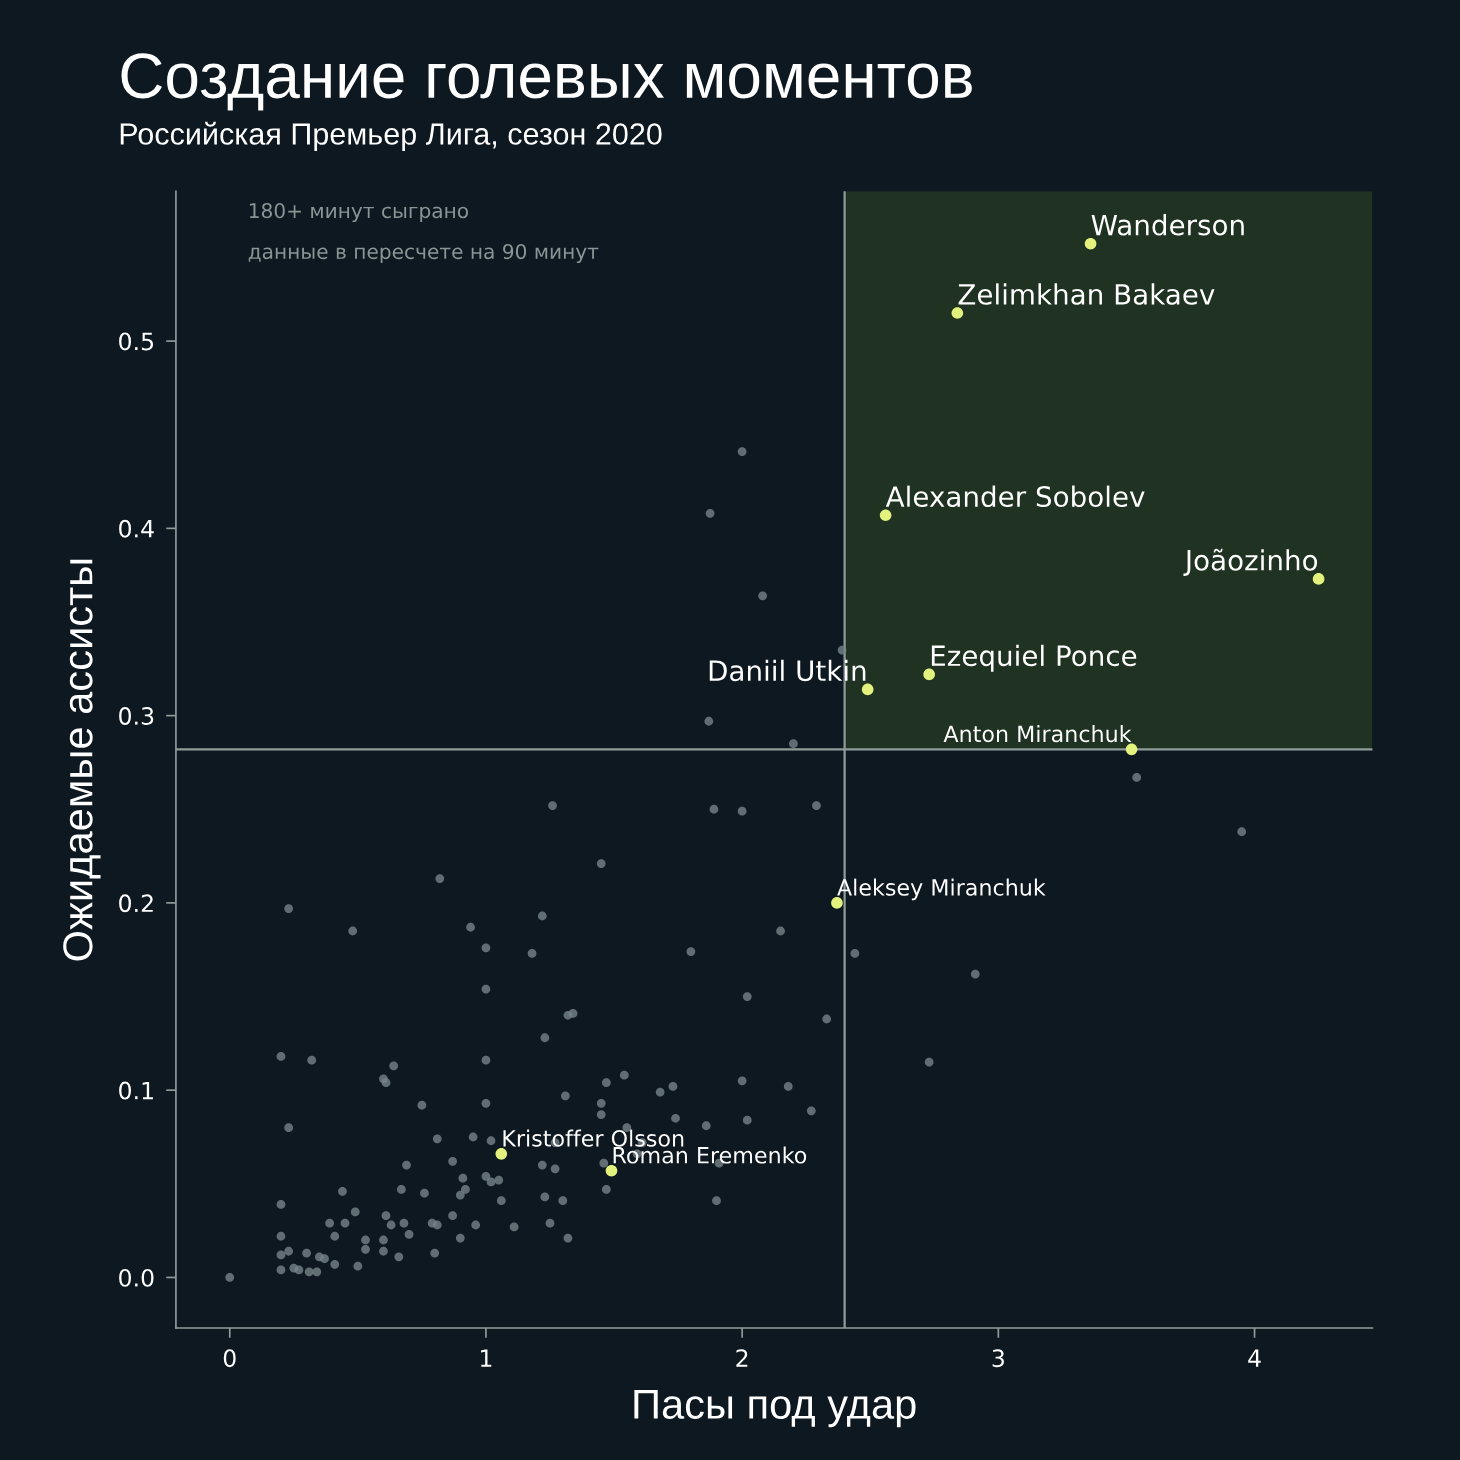 Image resolution: width=1460 pixels, height=1460 pixels. I want to click on x-tick-label: 4, so click(1254, 1358).